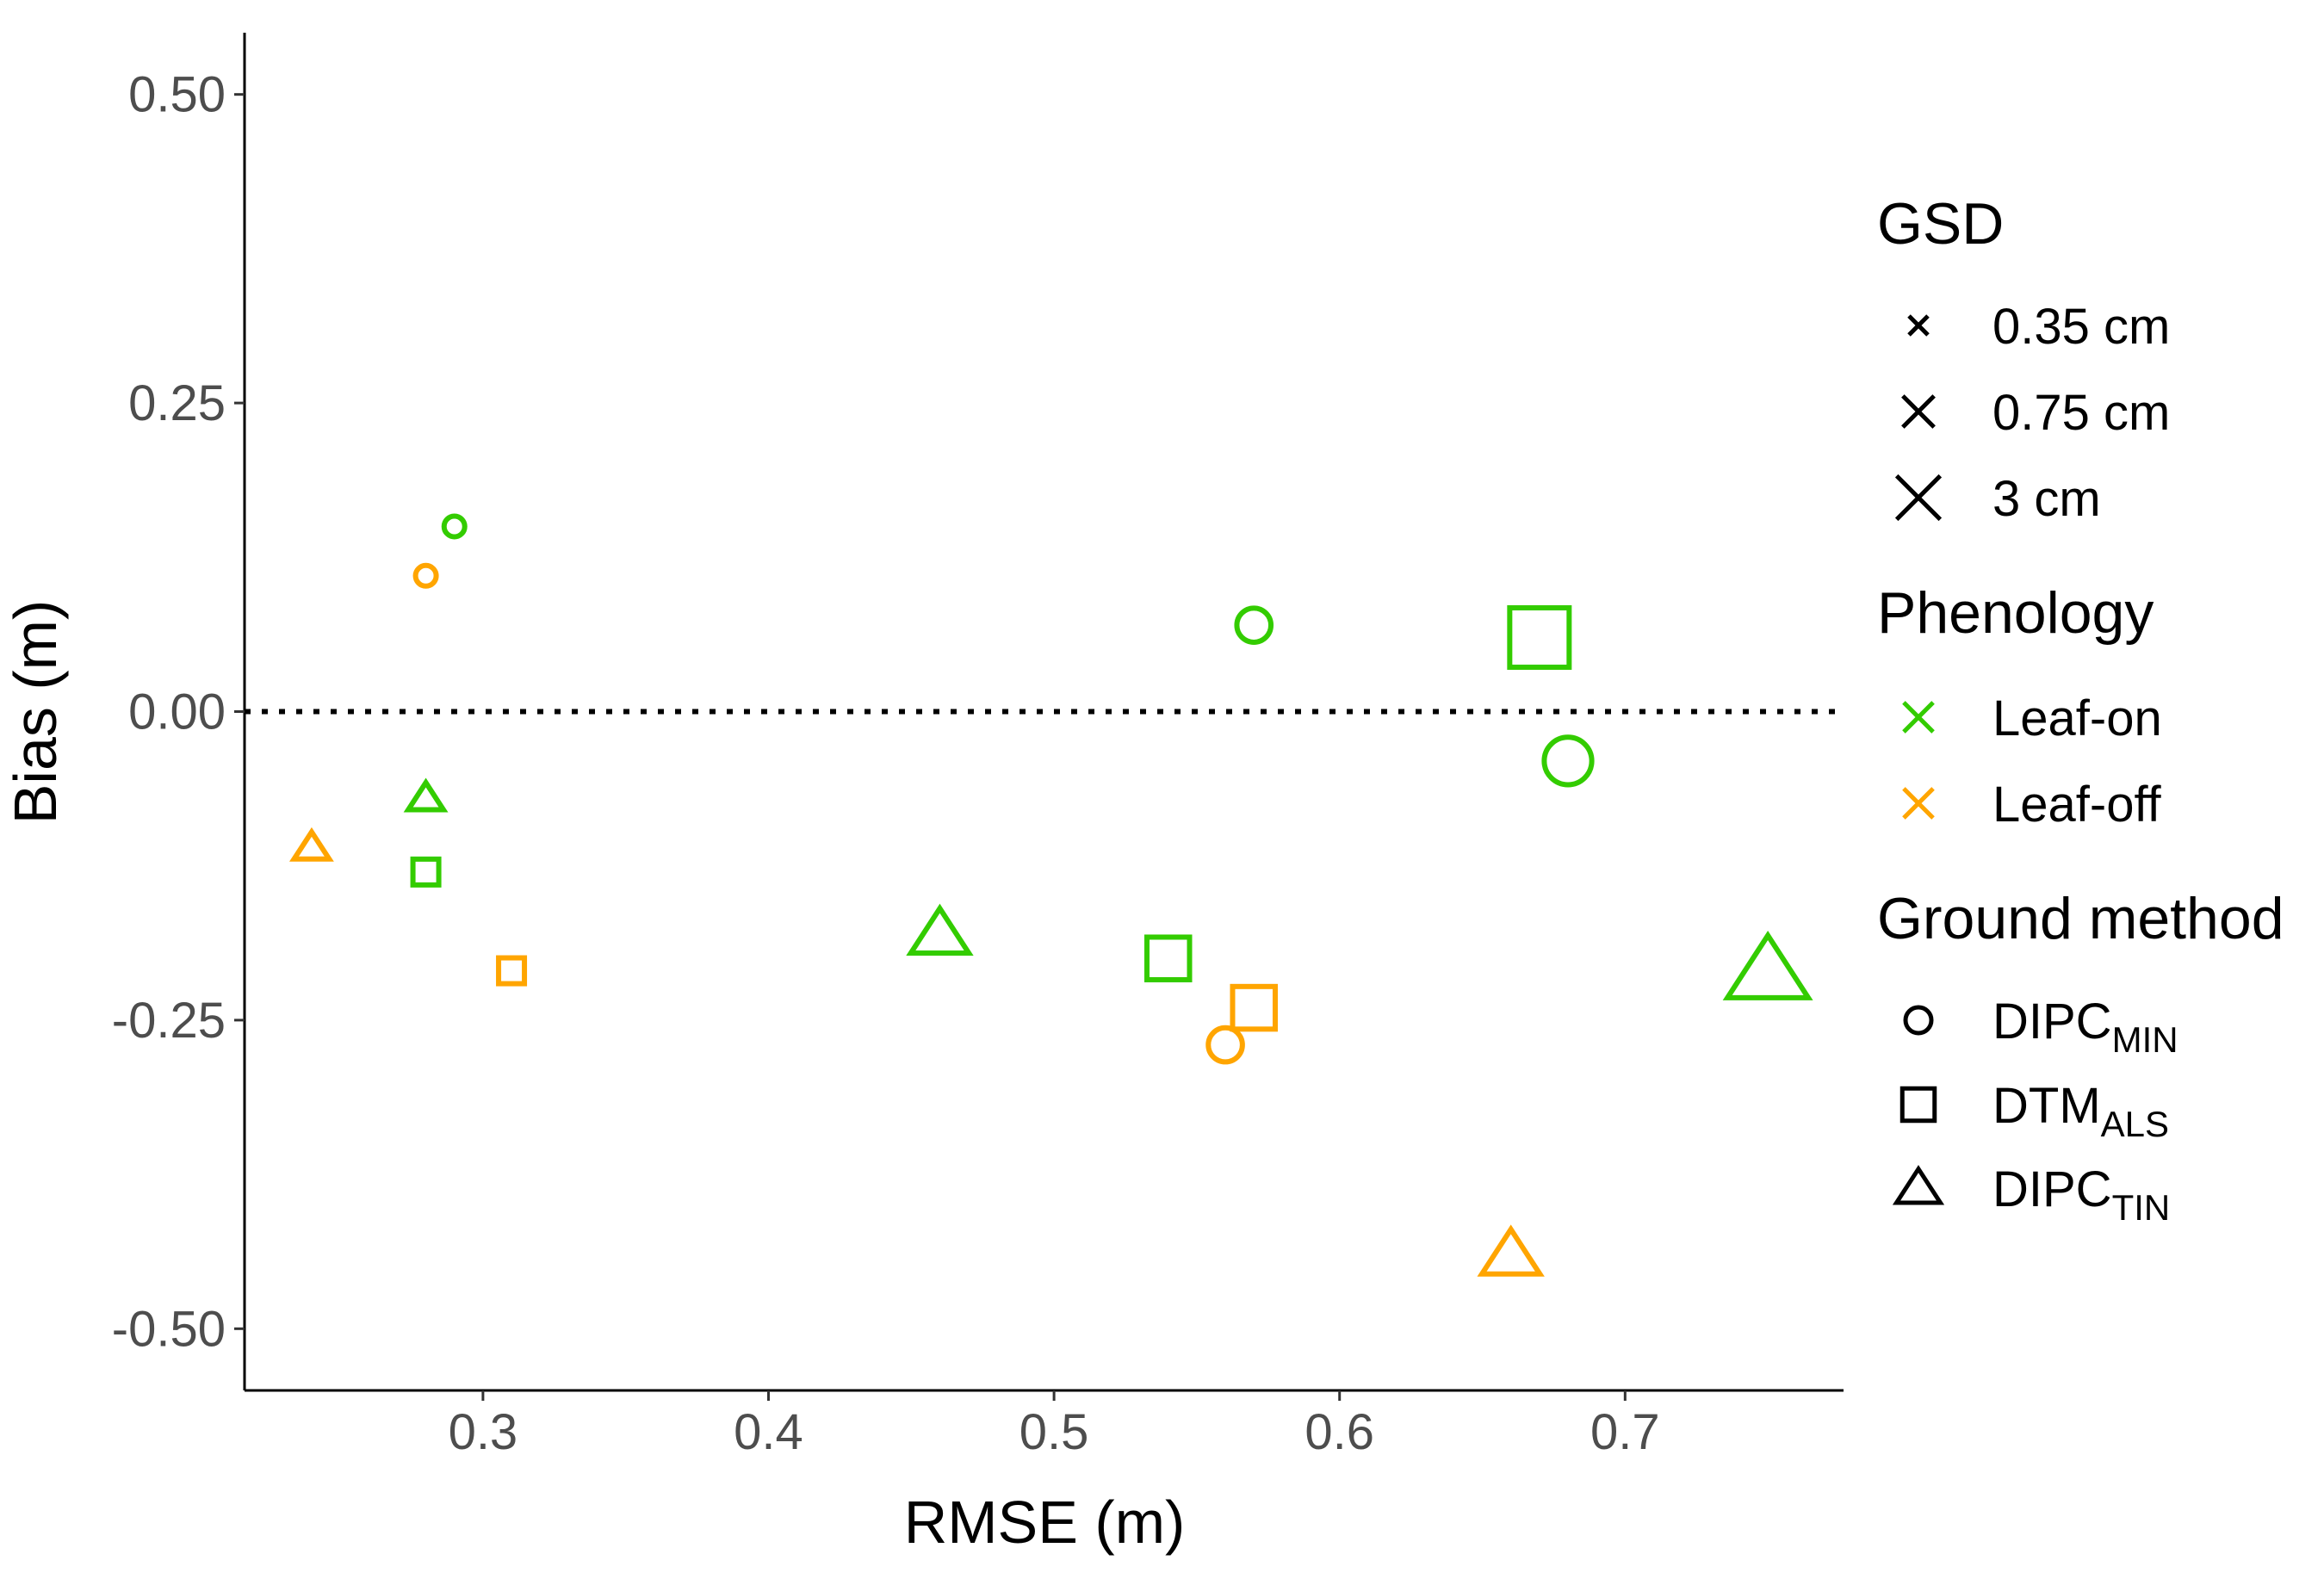  What do you see at coordinates (769, 1432) in the screenshot?
I see `x-tick-label: 0.4` at bounding box center [769, 1432].